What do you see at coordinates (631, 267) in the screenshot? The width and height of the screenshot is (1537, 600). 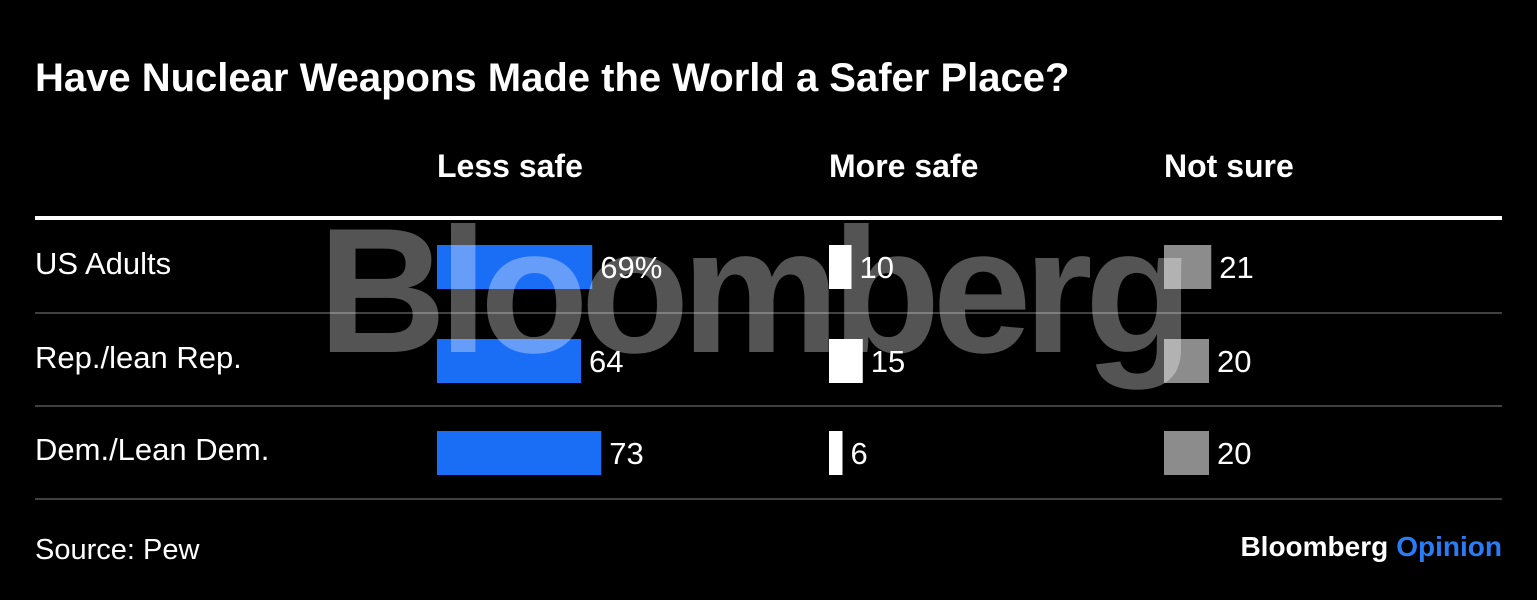 I see `value-label: 69%` at bounding box center [631, 267].